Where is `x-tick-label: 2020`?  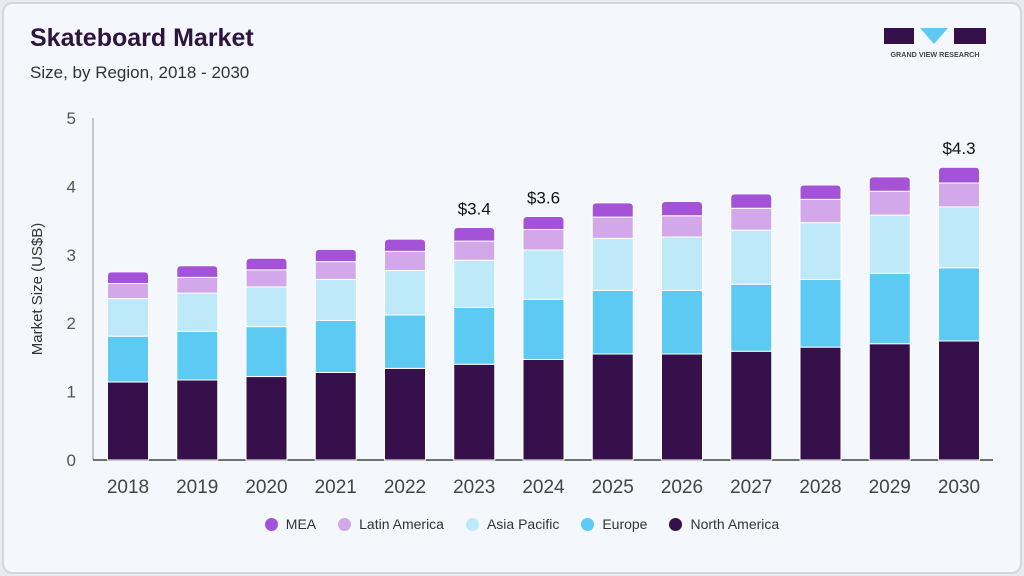 x-tick-label: 2020 is located at coordinates (266, 487).